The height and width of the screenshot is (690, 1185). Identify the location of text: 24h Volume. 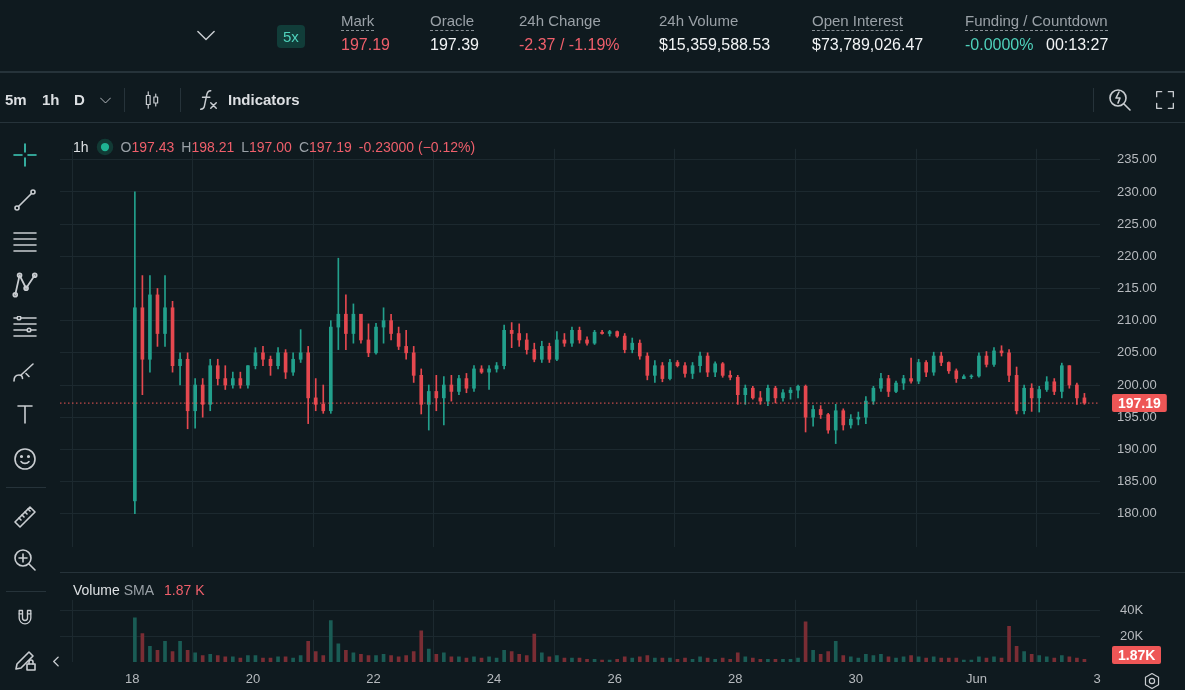
(699, 21).